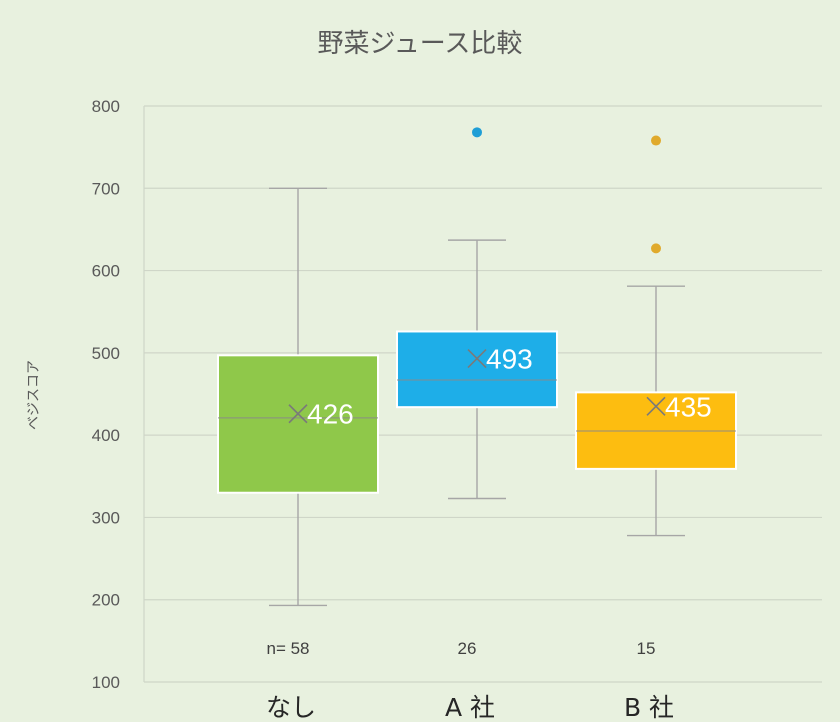  I want to click on y-tick-label: 500, so click(106, 353).